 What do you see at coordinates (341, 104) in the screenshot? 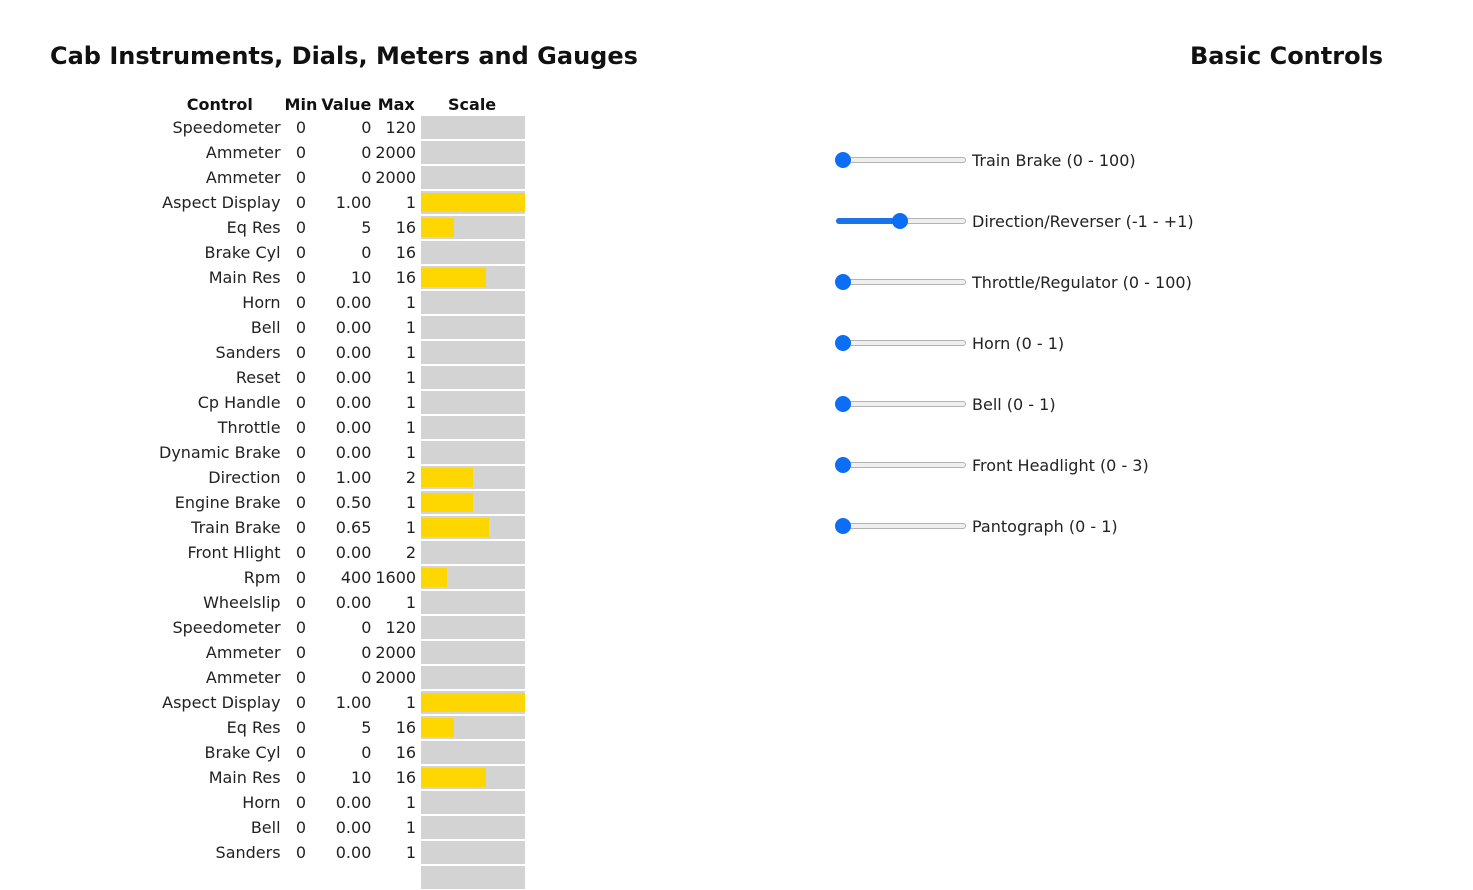
I see `table-header-row: Control Min Value Max Scale` at bounding box center [341, 104].